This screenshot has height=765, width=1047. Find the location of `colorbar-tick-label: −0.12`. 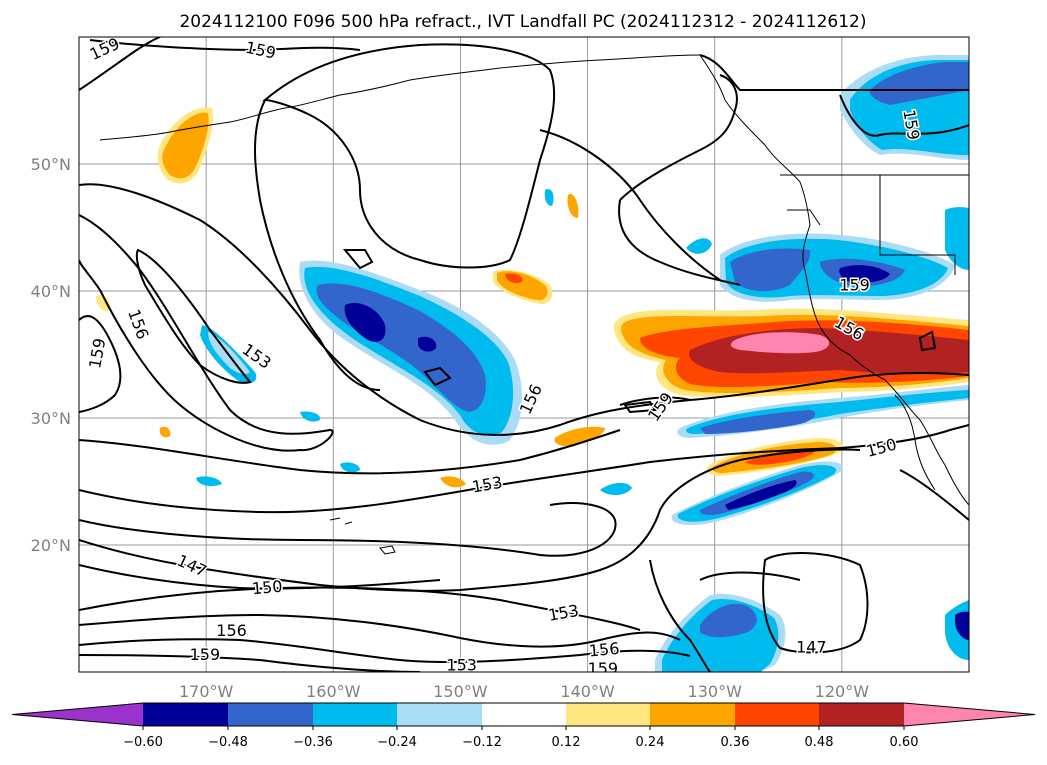

colorbar-tick-label: −0.12 is located at coordinates (482, 742).